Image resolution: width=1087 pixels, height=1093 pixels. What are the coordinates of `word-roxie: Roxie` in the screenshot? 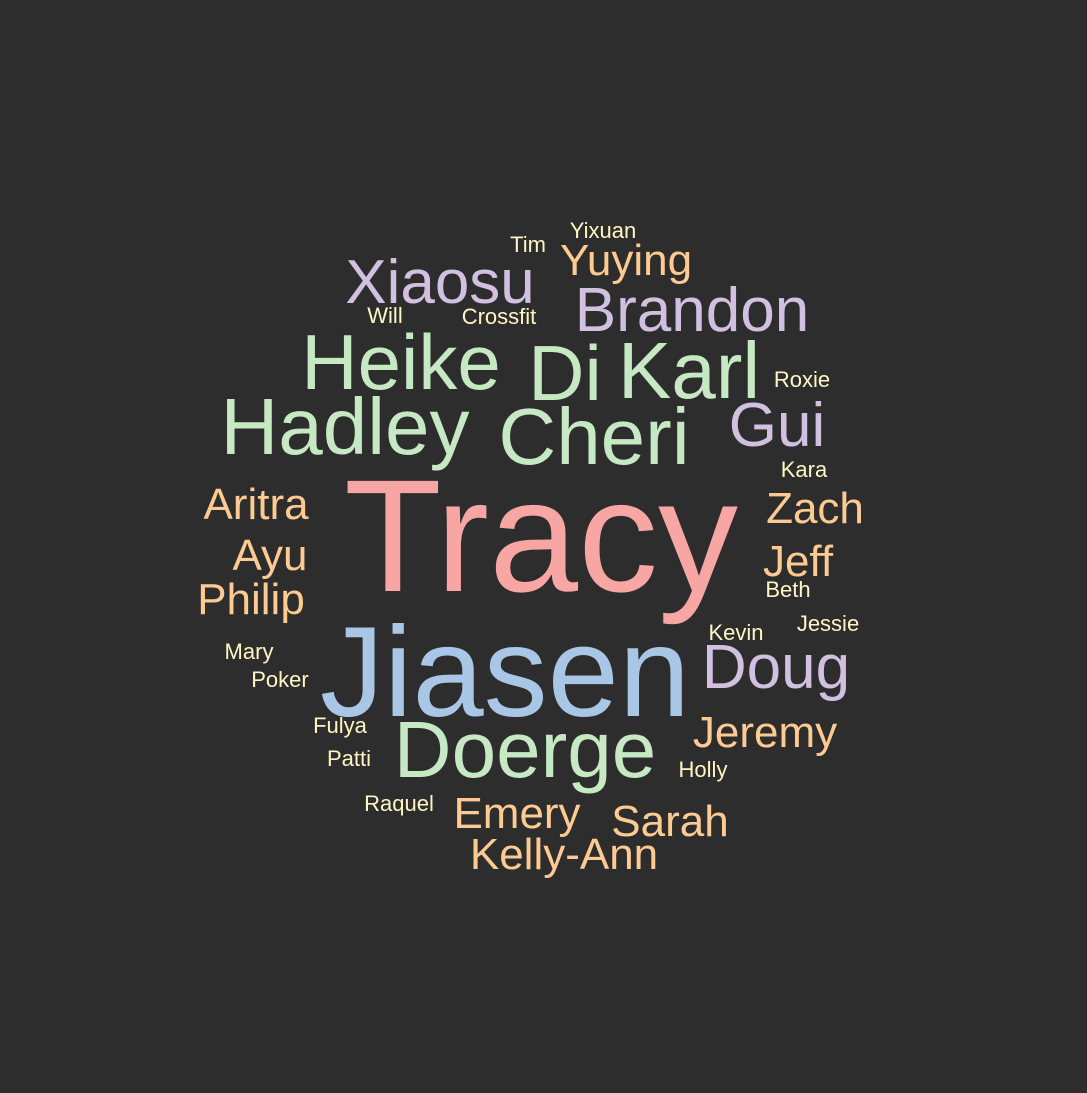 It's located at (802, 379).